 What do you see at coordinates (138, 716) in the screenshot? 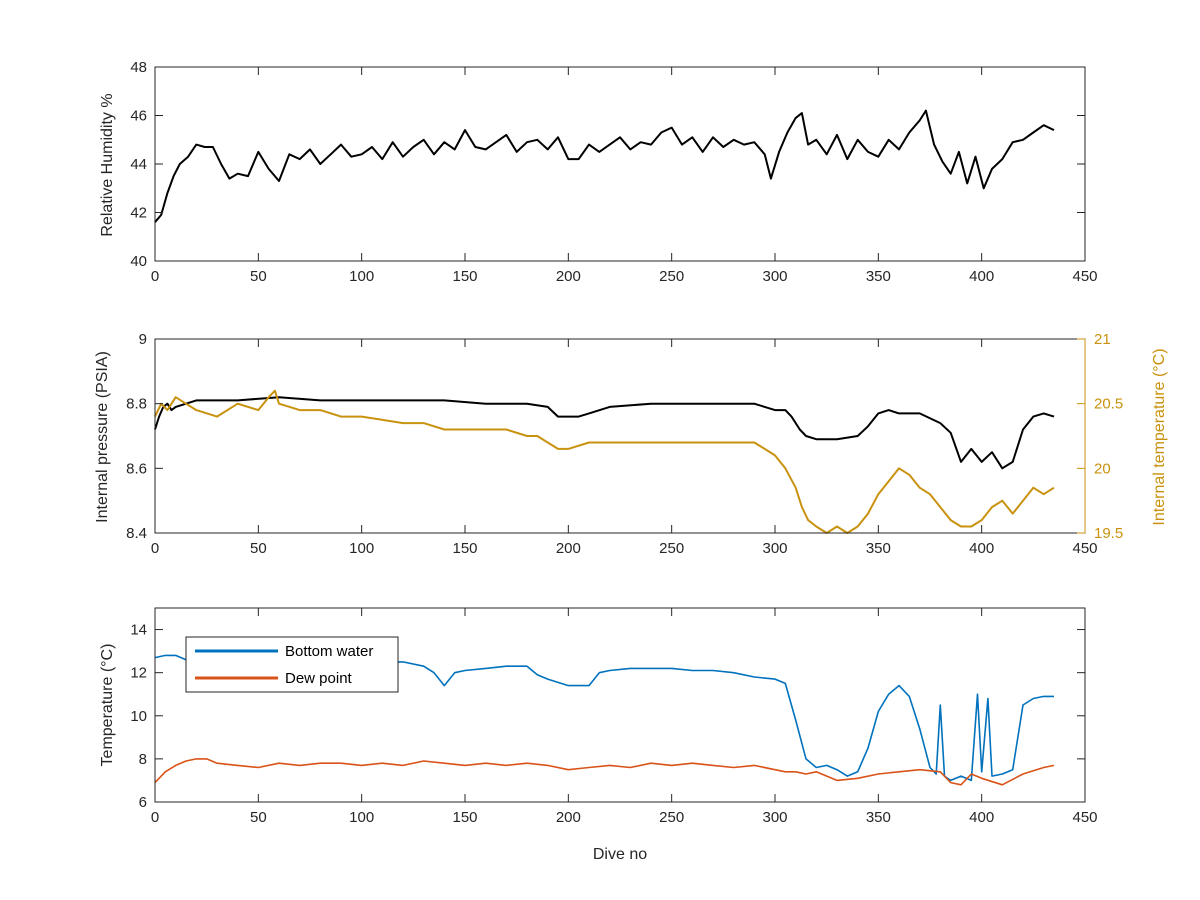
I see `y-tick-label: 10` at bounding box center [138, 716].